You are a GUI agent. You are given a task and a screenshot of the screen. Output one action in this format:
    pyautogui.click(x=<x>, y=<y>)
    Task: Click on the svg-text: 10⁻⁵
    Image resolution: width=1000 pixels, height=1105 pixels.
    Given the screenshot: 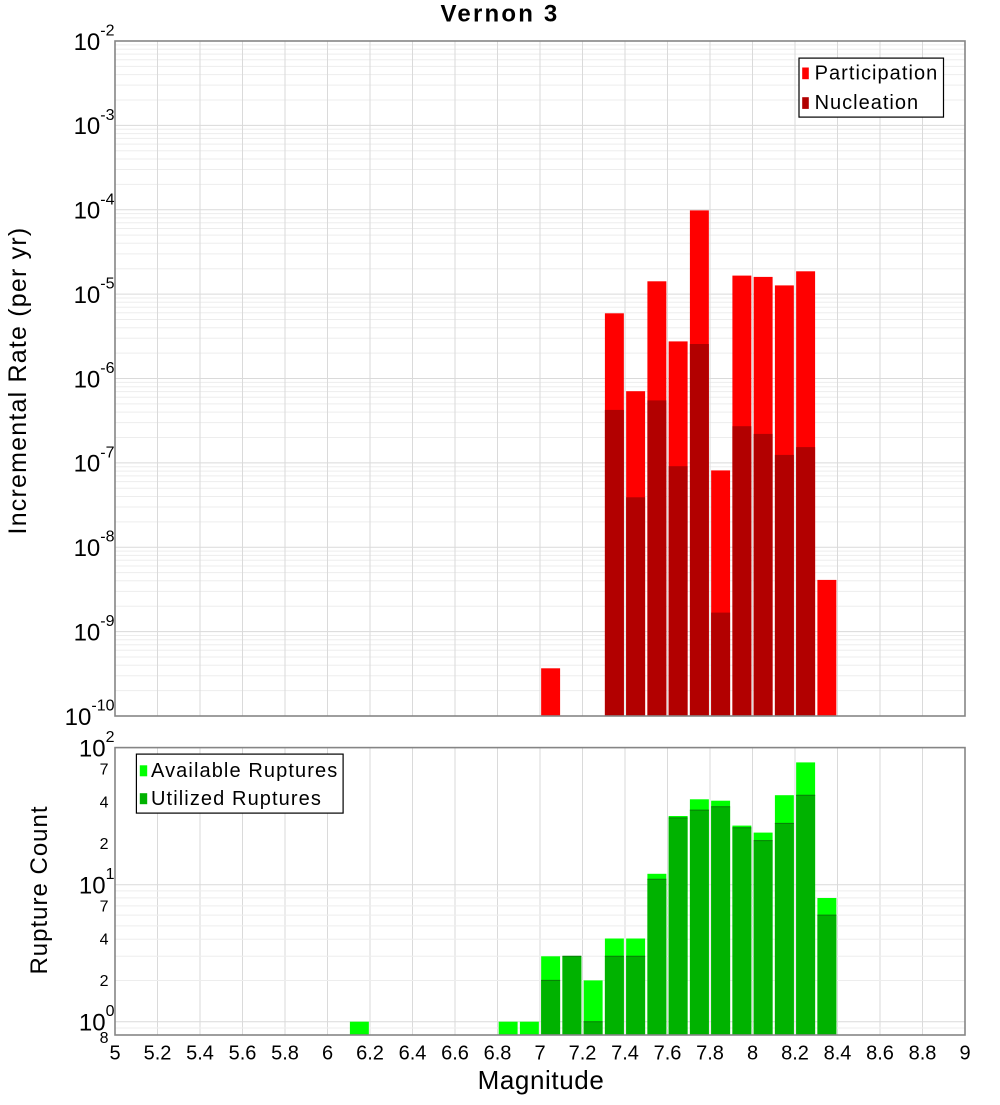 What is the action you would take?
    pyautogui.click(x=94, y=292)
    